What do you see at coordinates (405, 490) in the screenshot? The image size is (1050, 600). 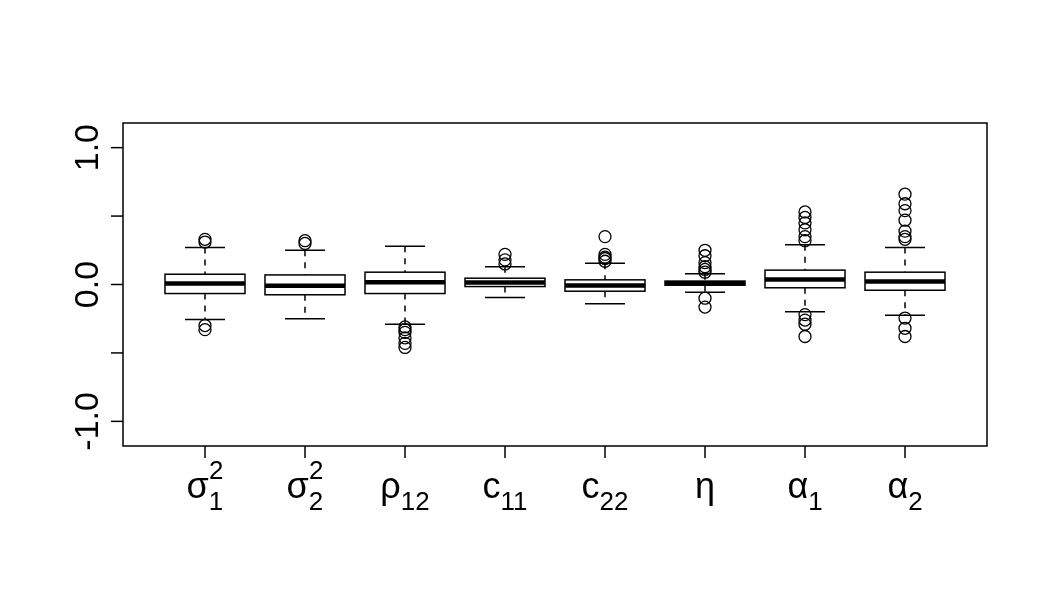 I see `x-tick-label: ρ$_{12}$` at bounding box center [405, 490].